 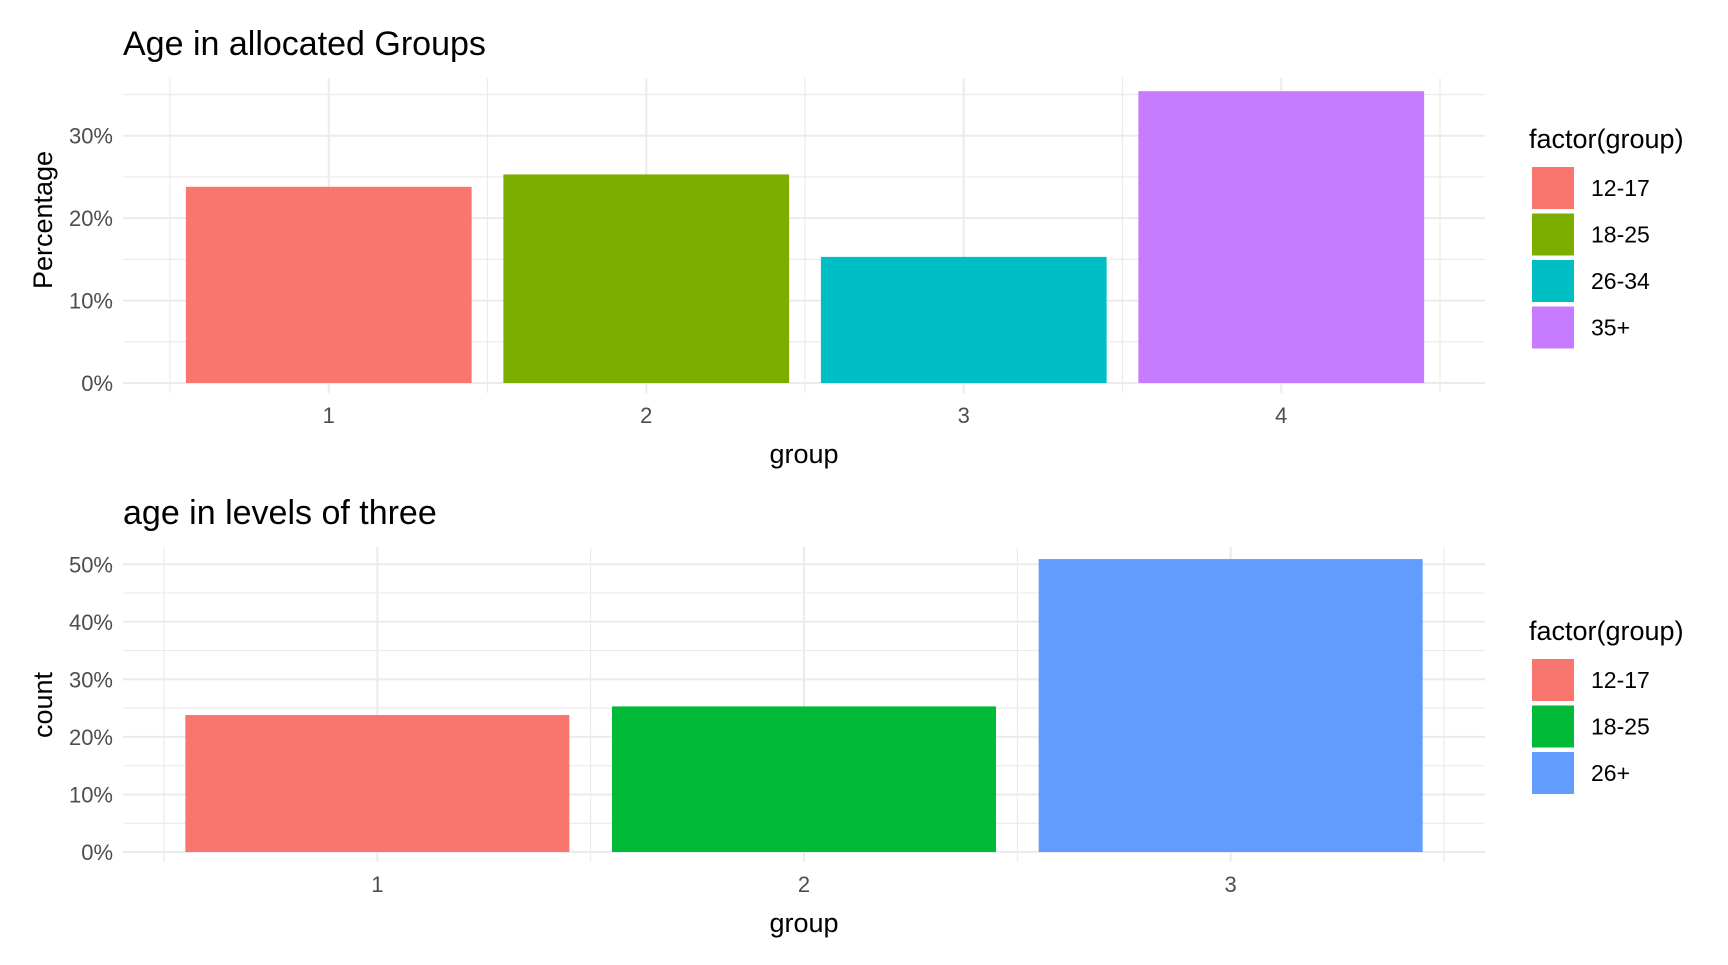 I want to click on chart-1-legend: 12-17 18-25 26-34 35+, so click(x=1591, y=258).